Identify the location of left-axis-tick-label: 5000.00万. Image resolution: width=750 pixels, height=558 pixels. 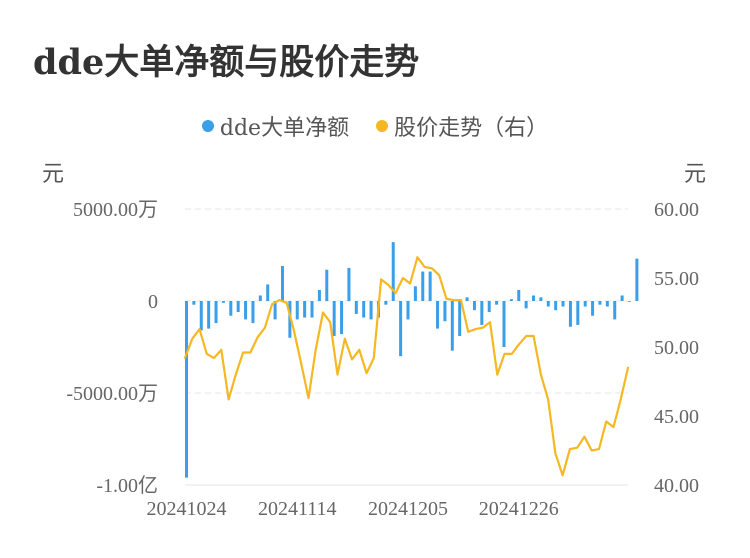
(115, 210).